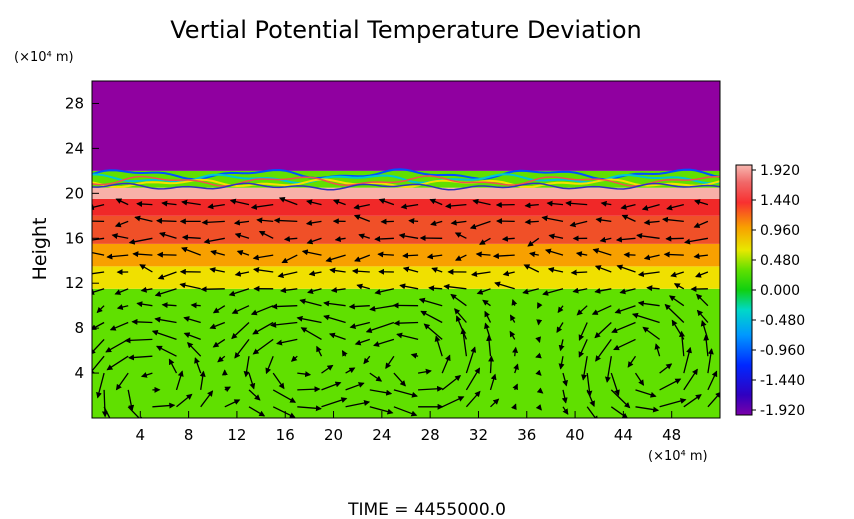 This screenshot has height=519, width=854. I want to click on colorbar-tick-label: -0.960, so click(782, 351).